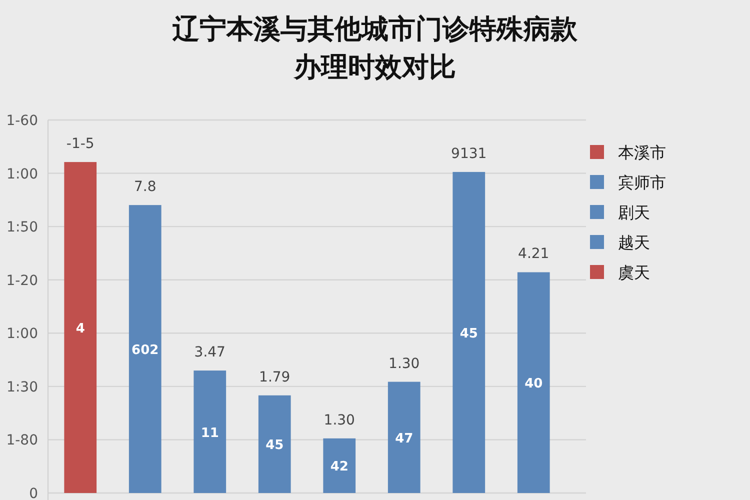 The image size is (750, 500). I want to click on text: 0, so click(33, 493).